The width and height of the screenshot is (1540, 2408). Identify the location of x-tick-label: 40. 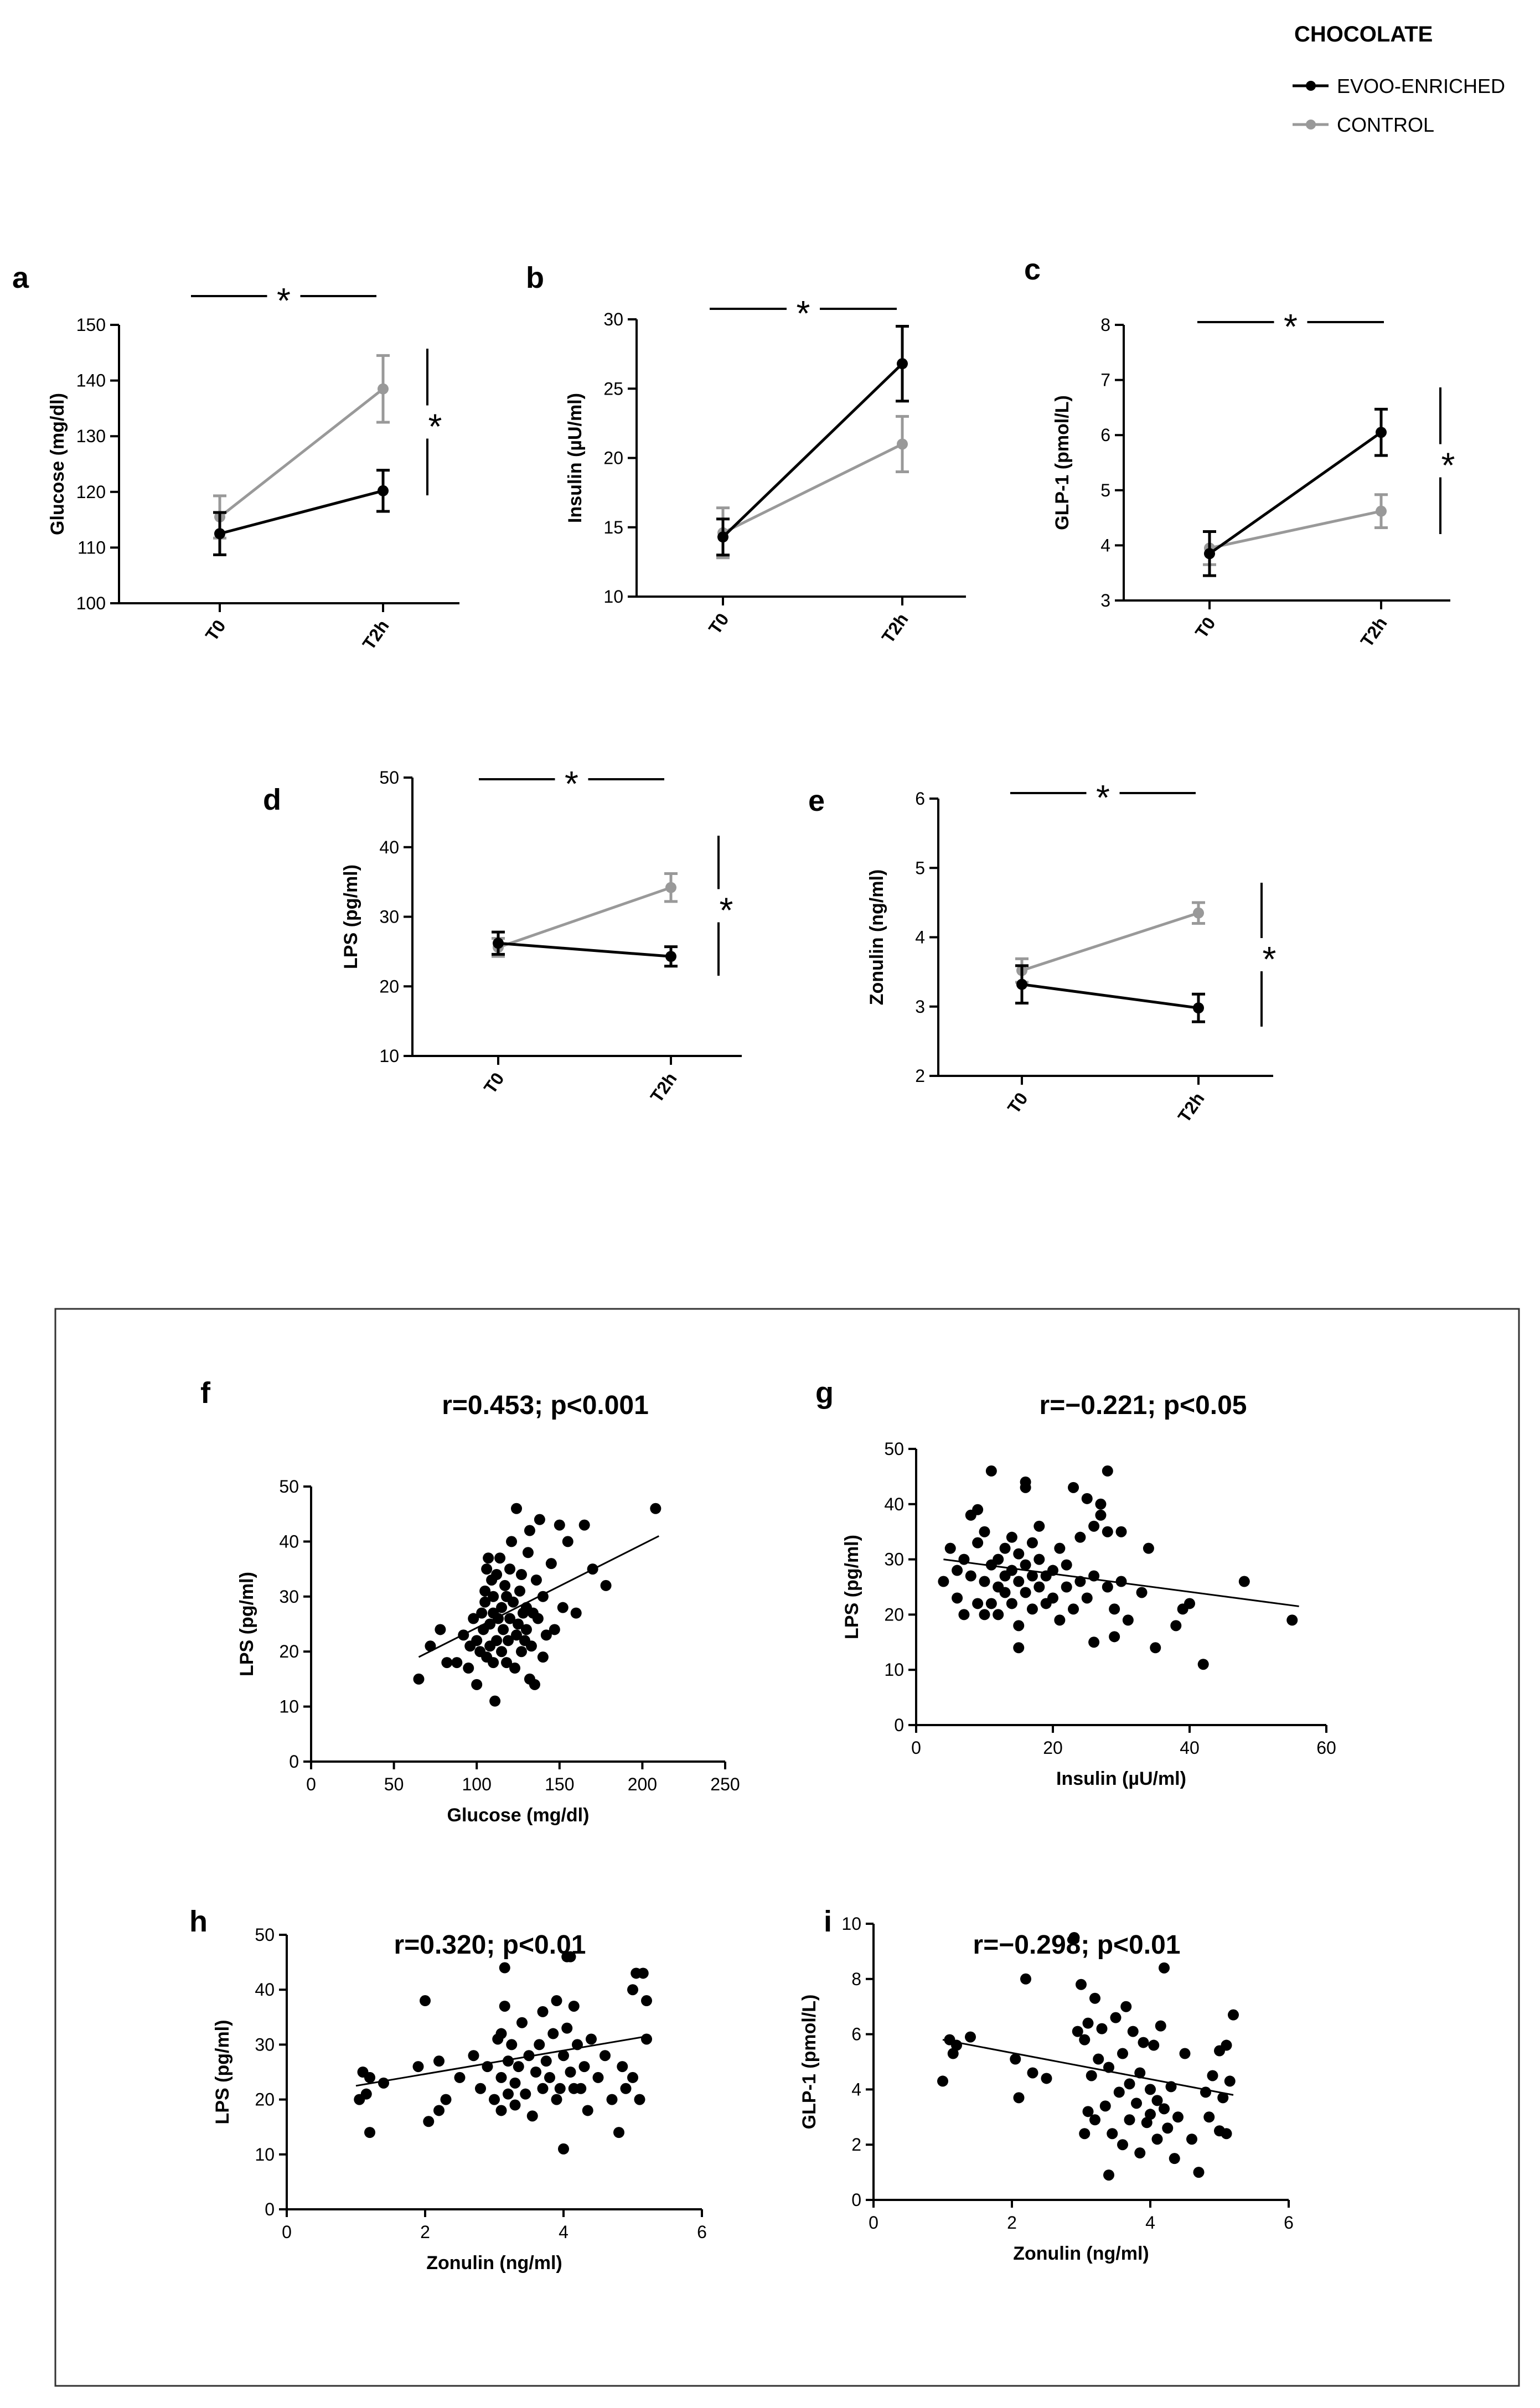
(1190, 1748).